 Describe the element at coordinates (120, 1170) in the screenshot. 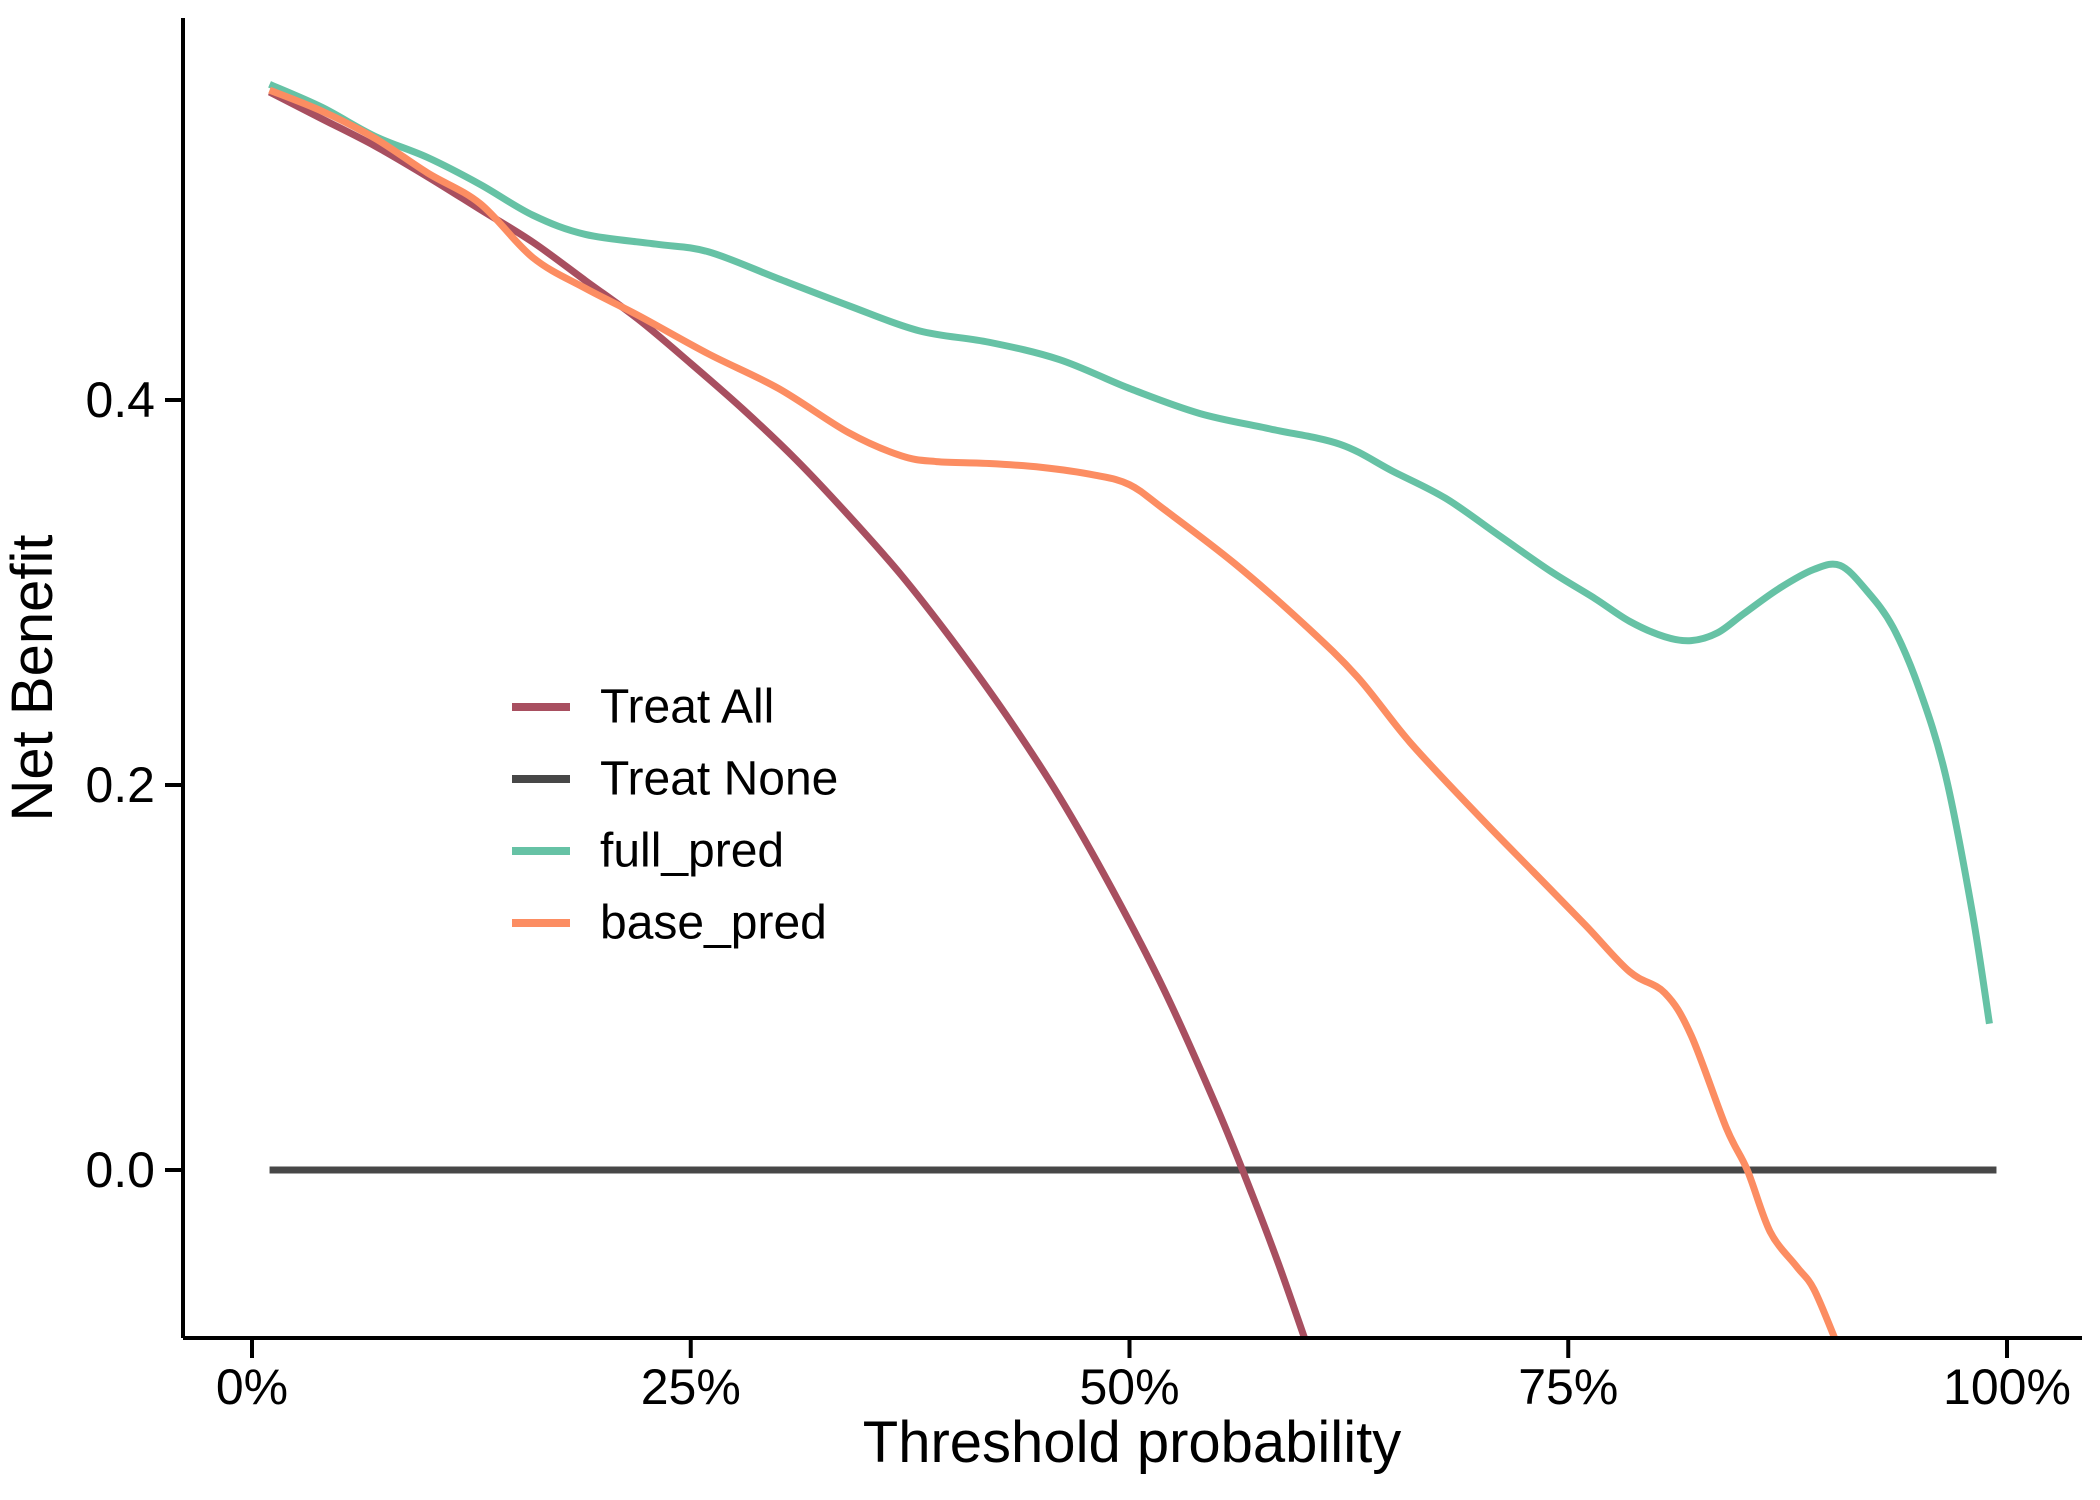

I see `y-tick-label: 0.0` at that location.